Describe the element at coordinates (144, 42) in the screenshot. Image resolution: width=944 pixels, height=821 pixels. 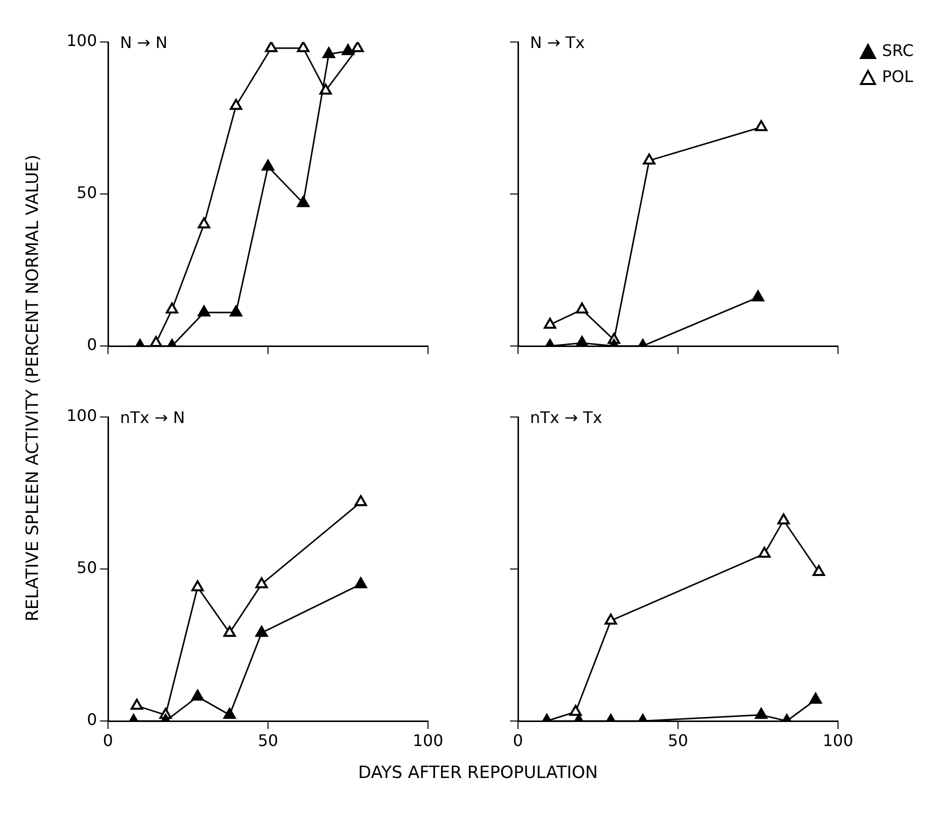
I see `chart-title: N → N` at that location.